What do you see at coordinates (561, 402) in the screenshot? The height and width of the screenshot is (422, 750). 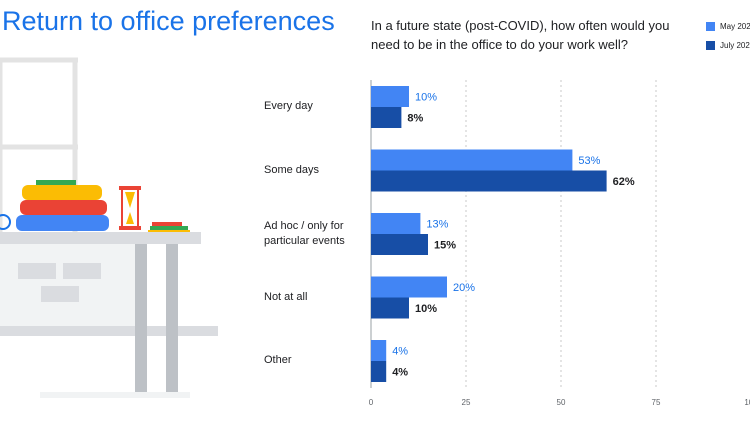 I see `x-tick-label-50: 50` at bounding box center [561, 402].